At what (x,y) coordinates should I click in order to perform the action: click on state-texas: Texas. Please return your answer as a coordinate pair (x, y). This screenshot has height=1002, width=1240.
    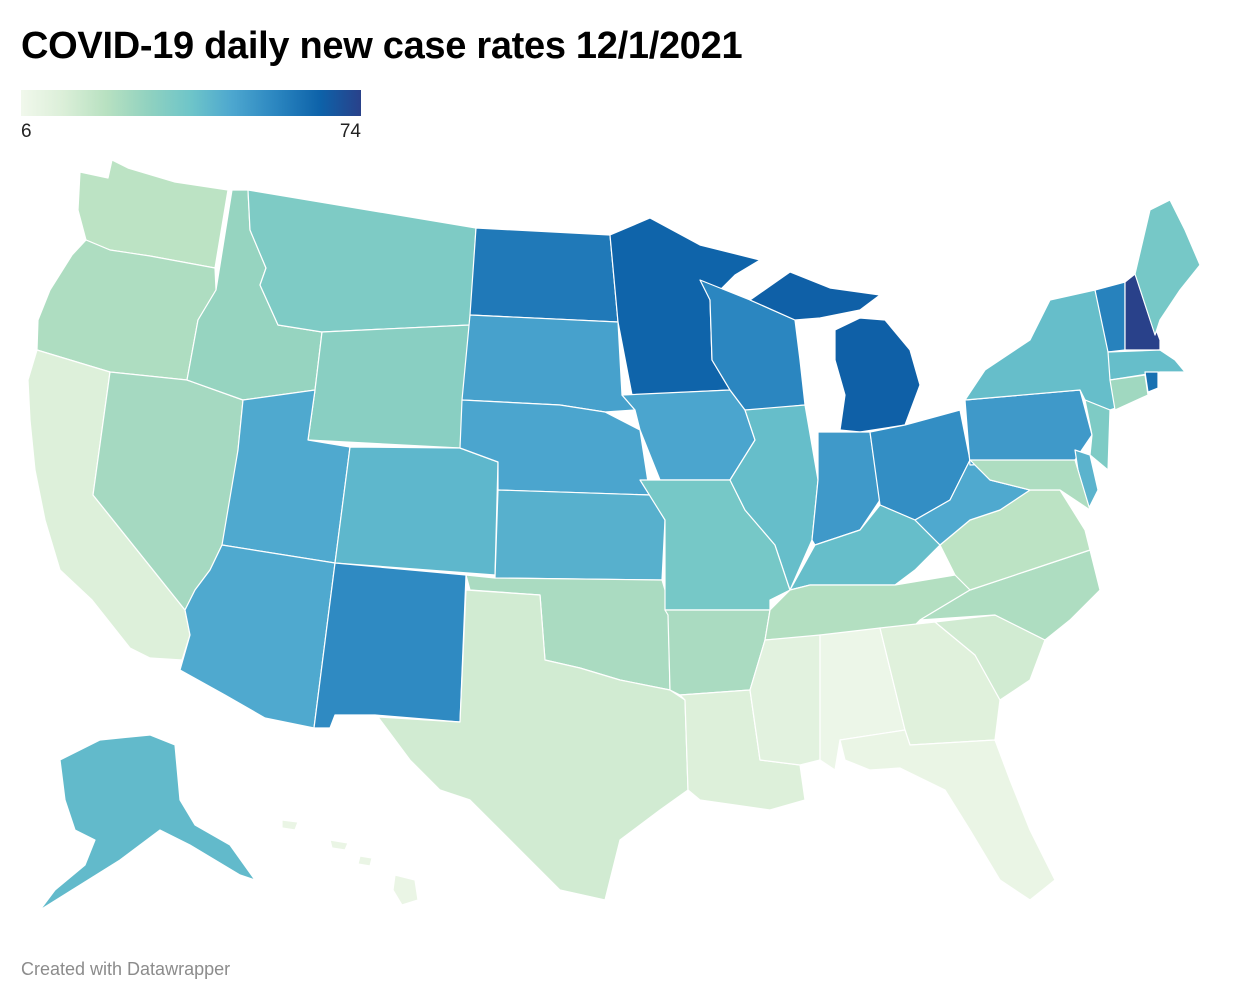
    Looking at the image, I should click on (533, 745).